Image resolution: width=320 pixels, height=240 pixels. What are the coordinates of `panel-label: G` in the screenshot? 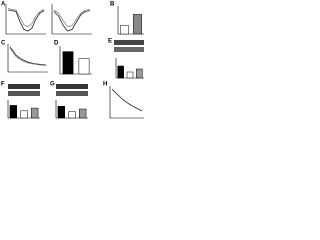 It's located at (52, 85).